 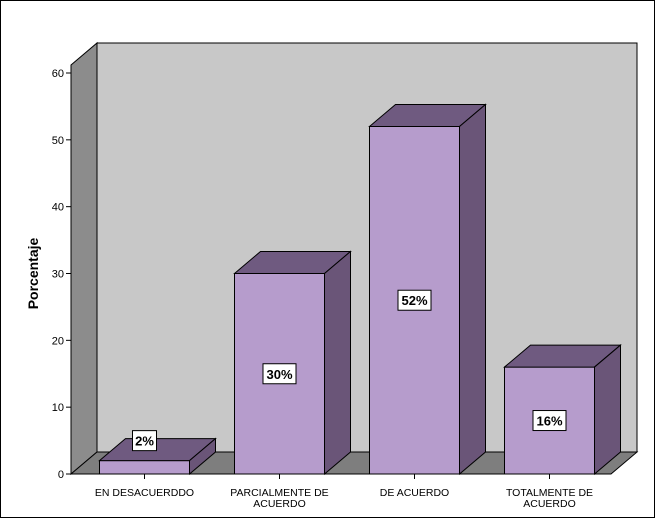 What do you see at coordinates (279, 493) in the screenshot?
I see `x-tick-label: PARCIALMENTE DE` at bounding box center [279, 493].